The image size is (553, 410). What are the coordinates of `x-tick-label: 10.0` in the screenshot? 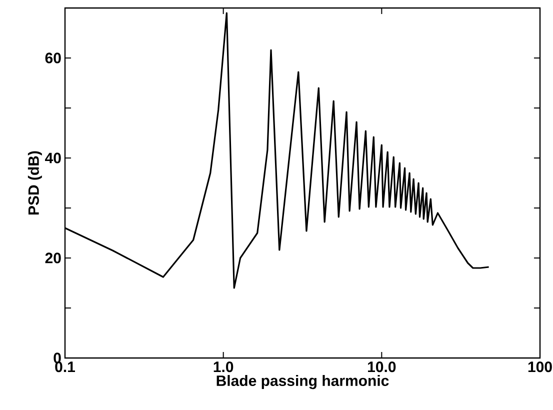 It's located at (382, 367).